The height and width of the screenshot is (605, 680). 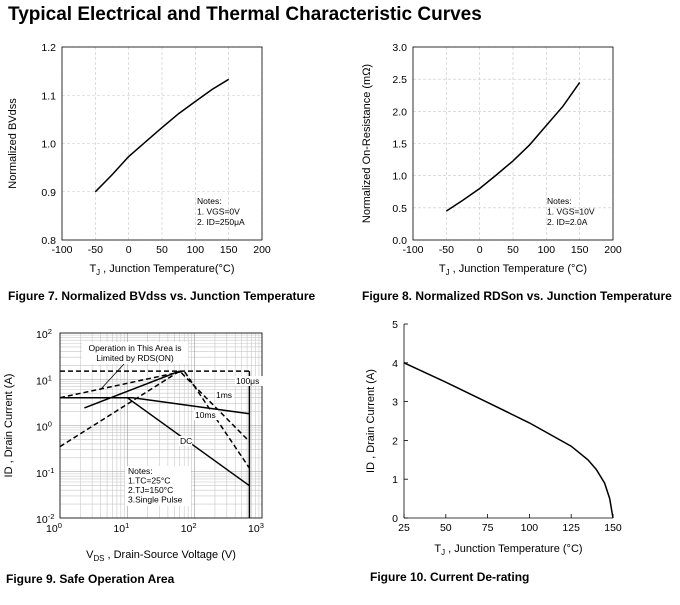 I want to click on fig10-caption: Figure 10. Current De-rating, so click(x=449, y=577).